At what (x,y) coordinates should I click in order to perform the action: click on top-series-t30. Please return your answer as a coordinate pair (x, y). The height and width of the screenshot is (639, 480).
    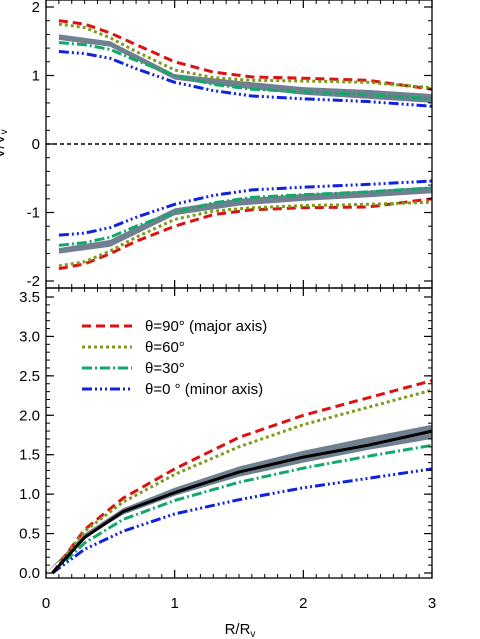
    Looking at the image, I should click on (245, 71).